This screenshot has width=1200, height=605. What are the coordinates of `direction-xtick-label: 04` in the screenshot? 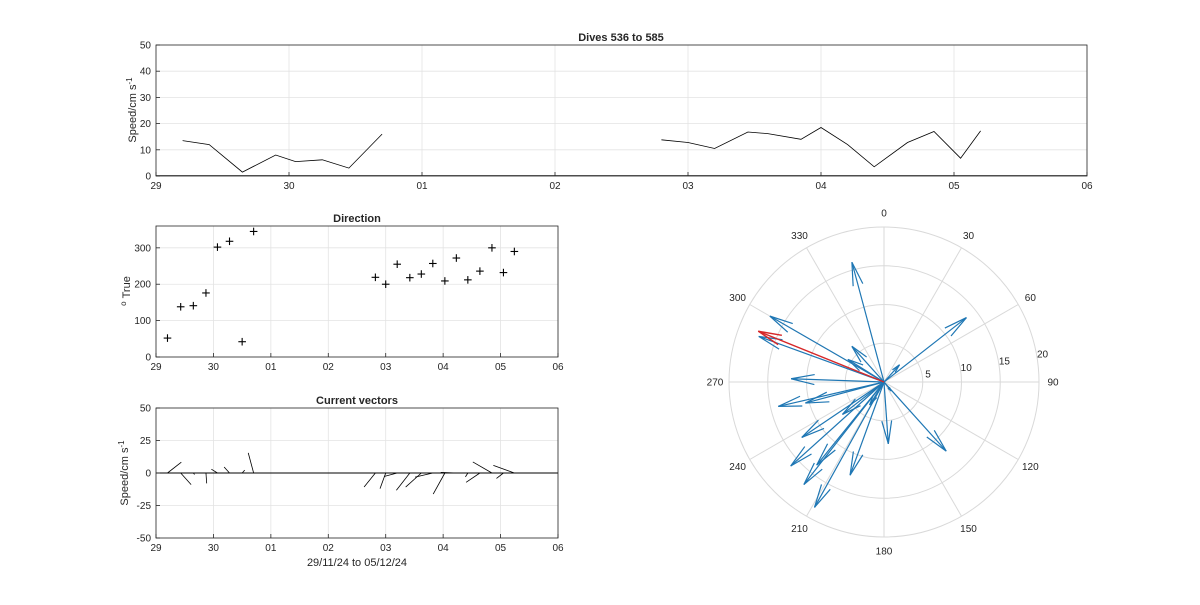 It's located at (444, 367).